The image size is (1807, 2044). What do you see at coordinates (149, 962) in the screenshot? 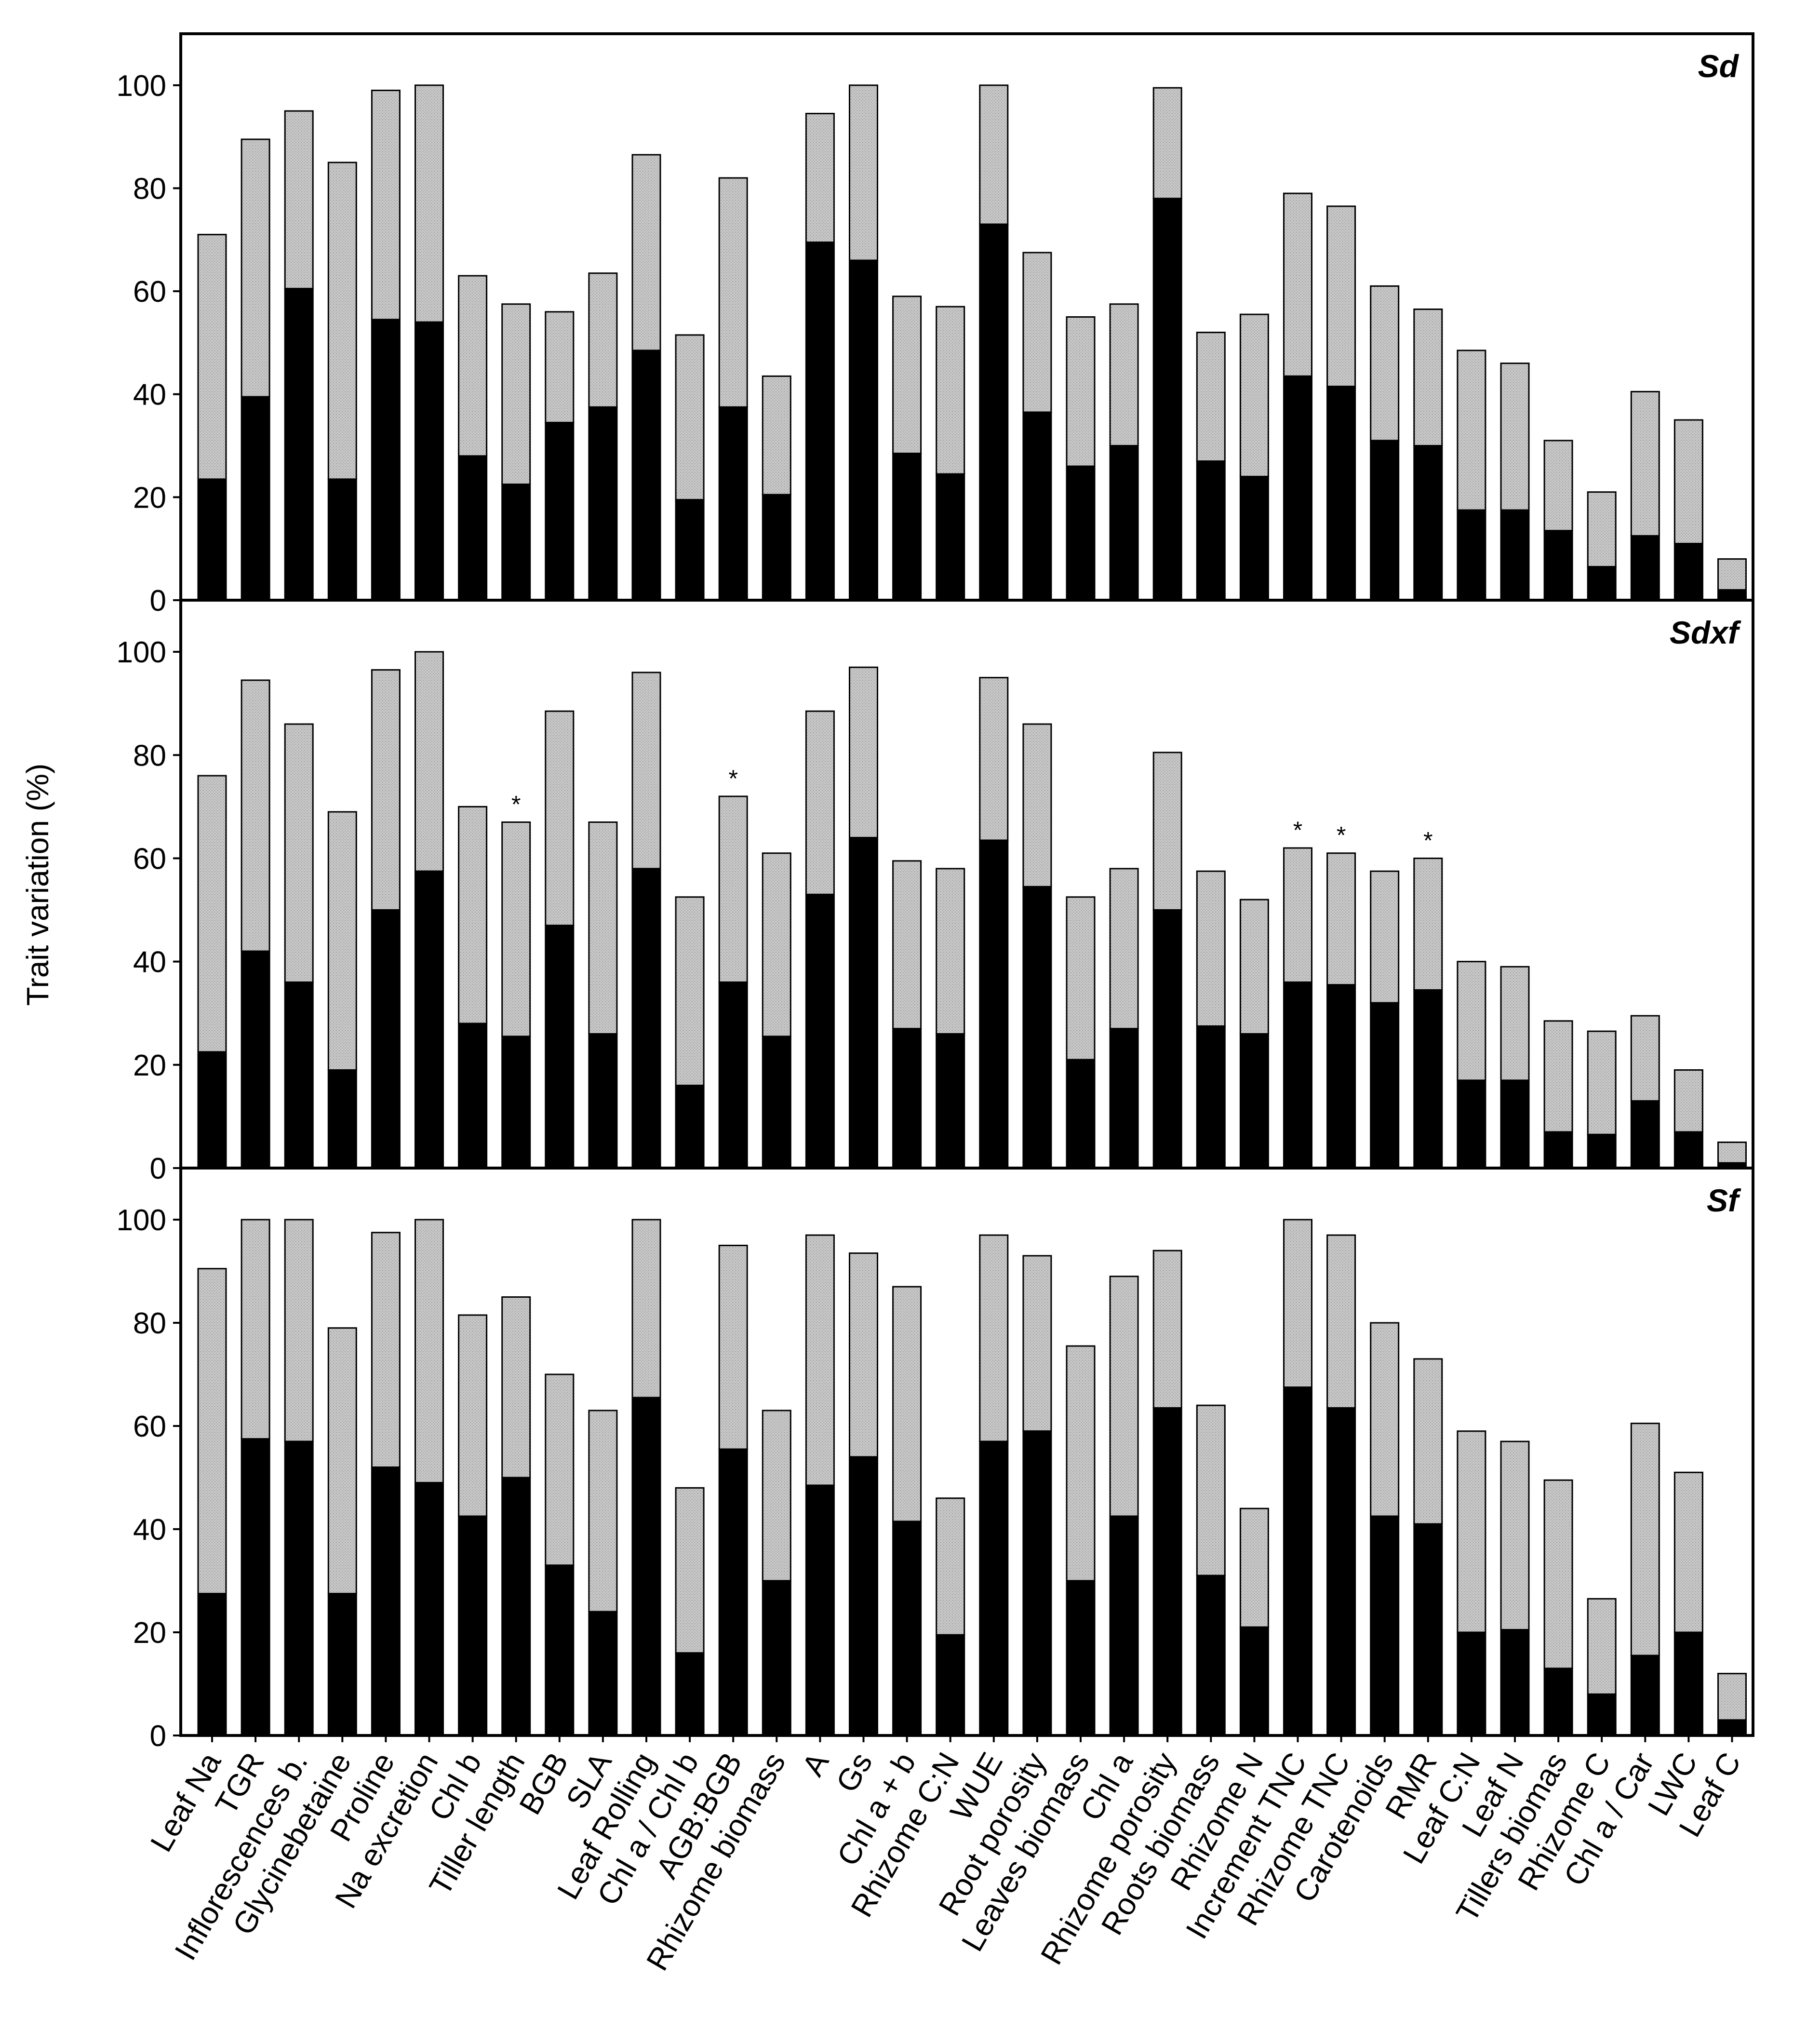
I see `y-tick-label-sdxf-40: 40` at bounding box center [149, 962].